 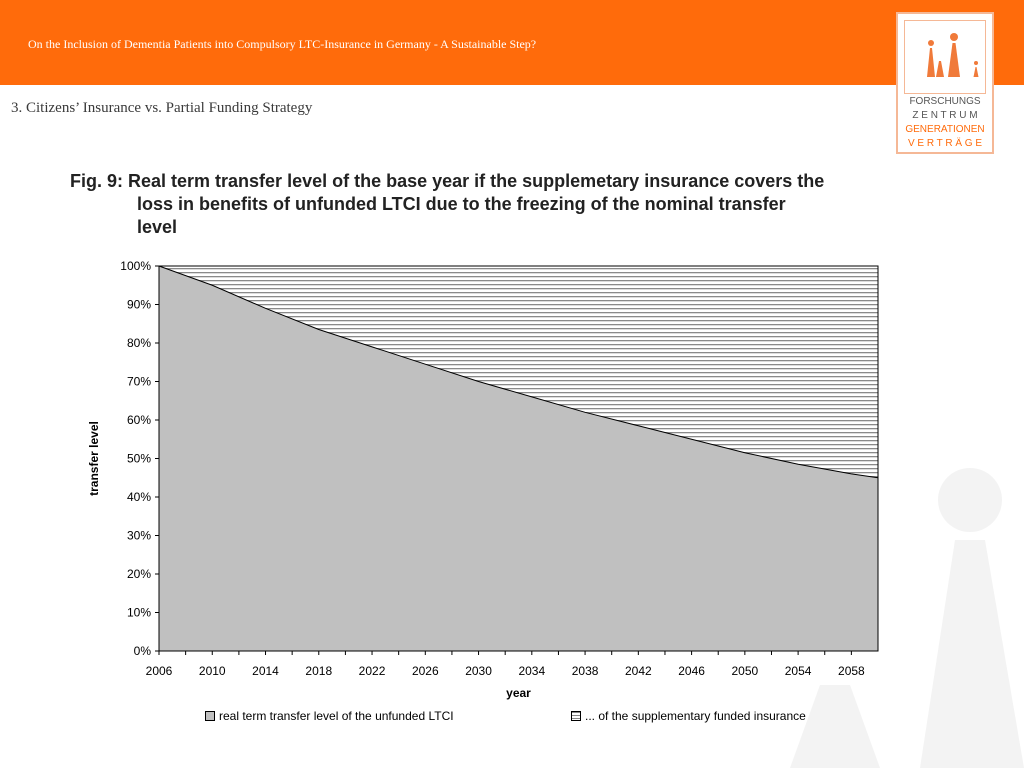 I want to click on y-tick-label: 0%, so click(x=143, y=651).